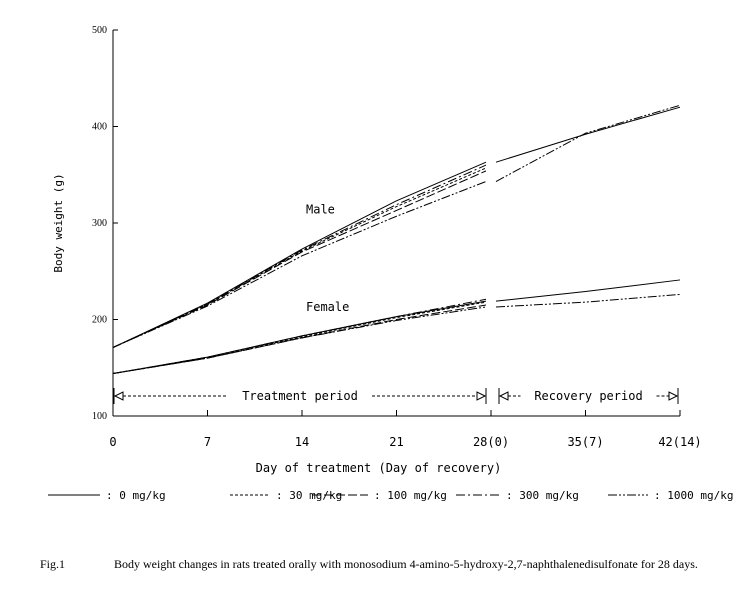  What do you see at coordinates (327, 307) in the screenshot?
I see `female-group-label: Female` at bounding box center [327, 307].